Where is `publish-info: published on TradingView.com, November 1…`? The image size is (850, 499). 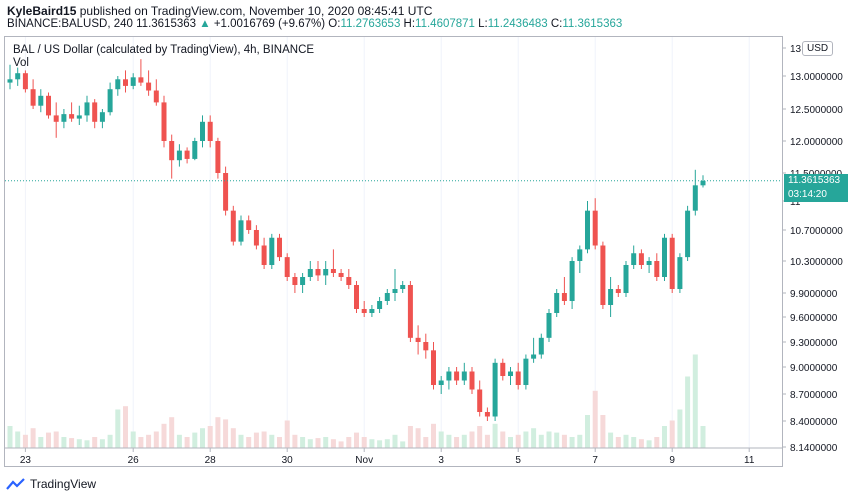 publish-info: published on TradingView.com, November 1… is located at coordinates (256, 11).